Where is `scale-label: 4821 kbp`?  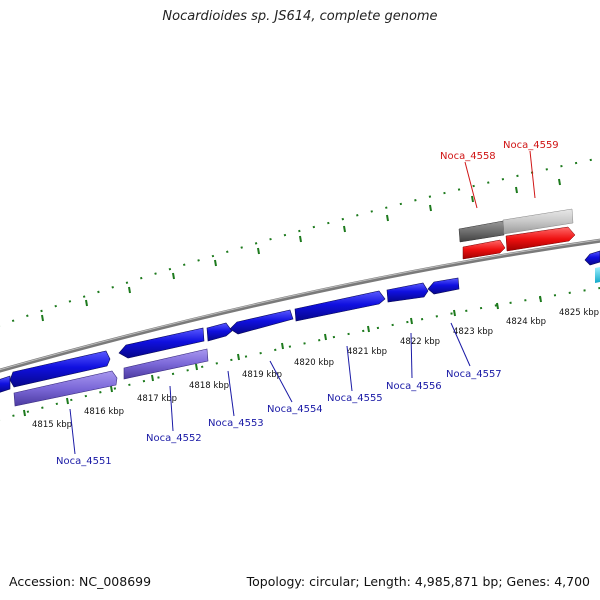 scale-label: 4821 kbp is located at coordinates (367, 352).